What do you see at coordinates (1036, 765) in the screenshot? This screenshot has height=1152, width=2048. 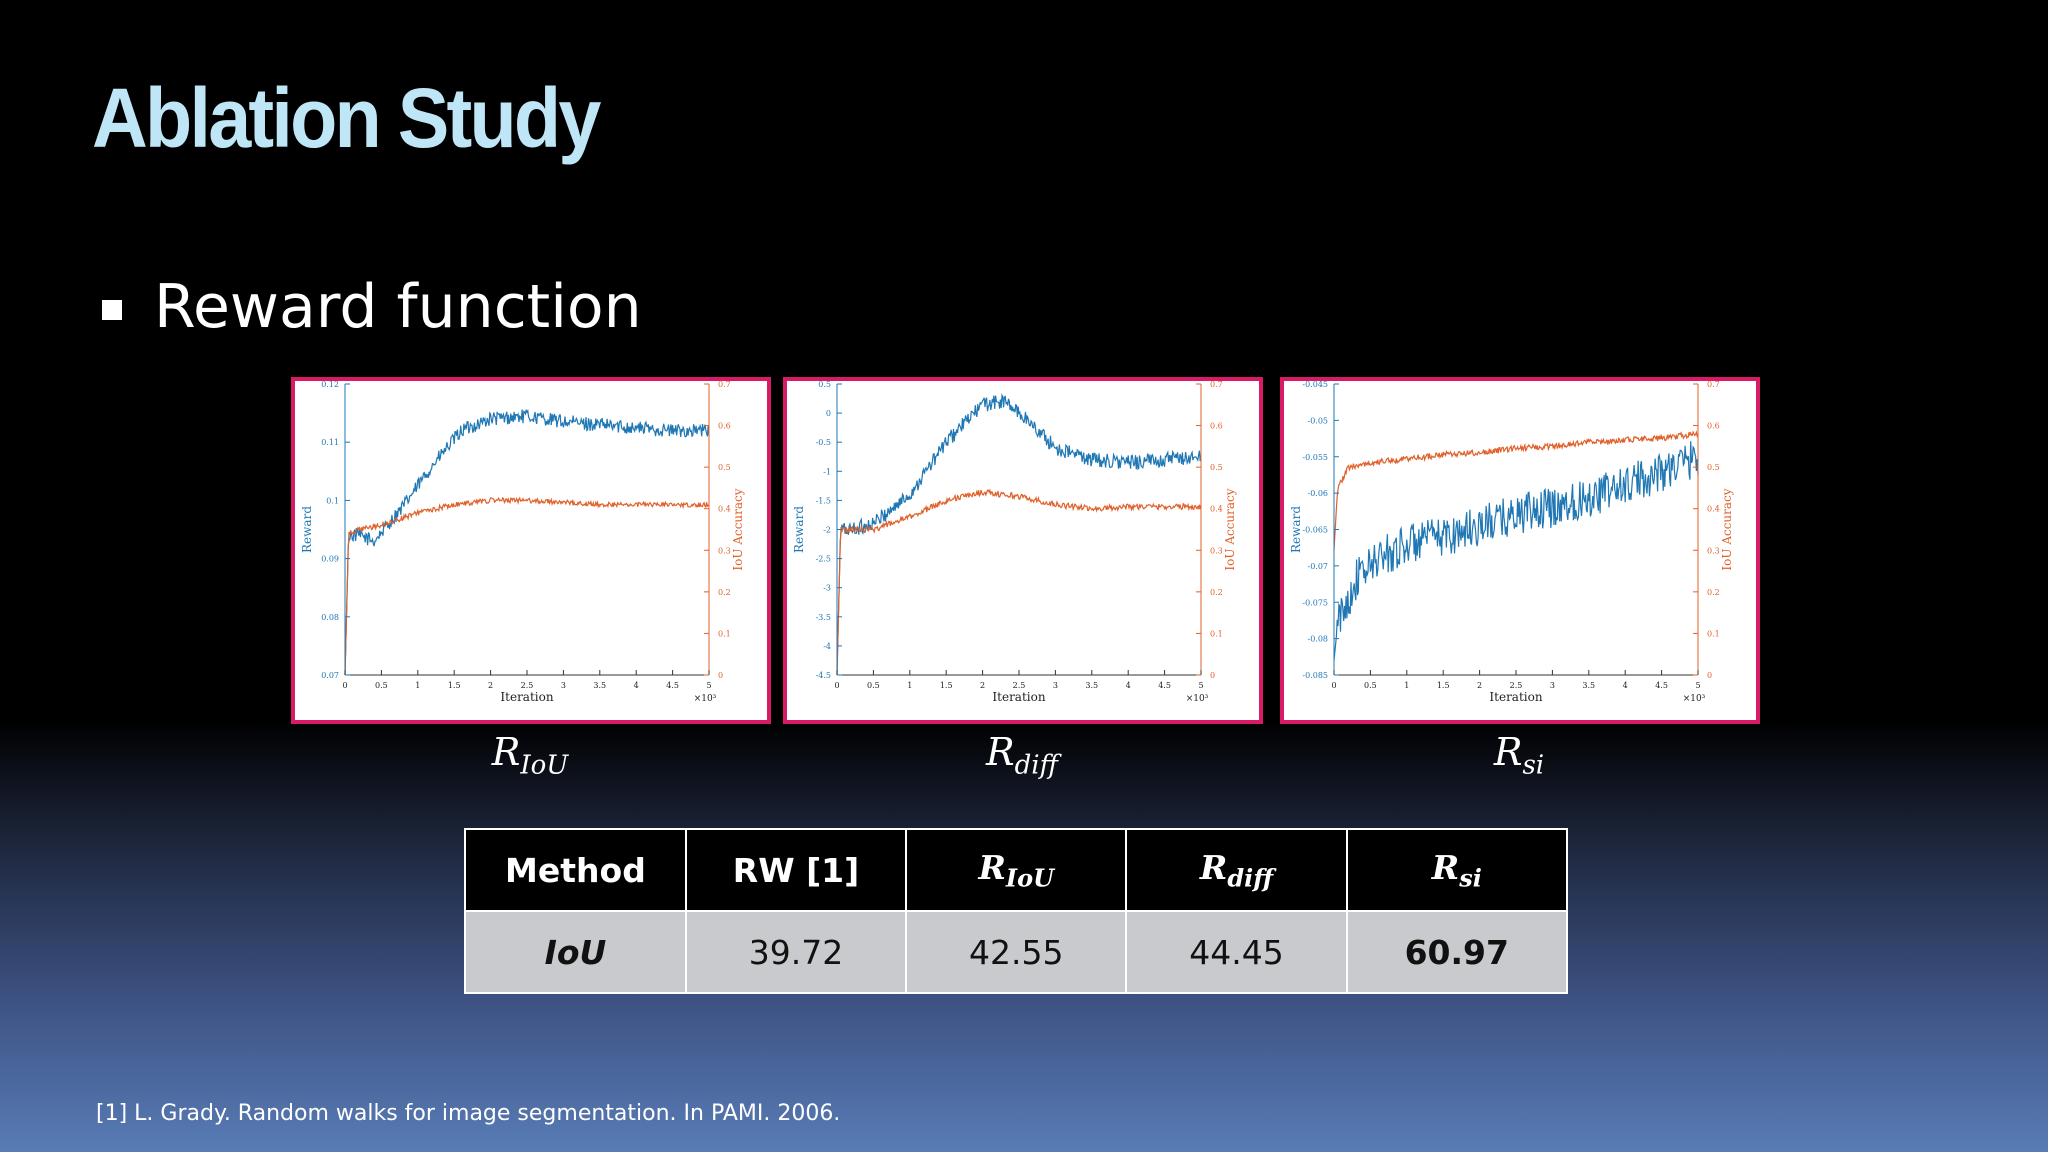 I see `caption-sub: diff` at bounding box center [1036, 765].